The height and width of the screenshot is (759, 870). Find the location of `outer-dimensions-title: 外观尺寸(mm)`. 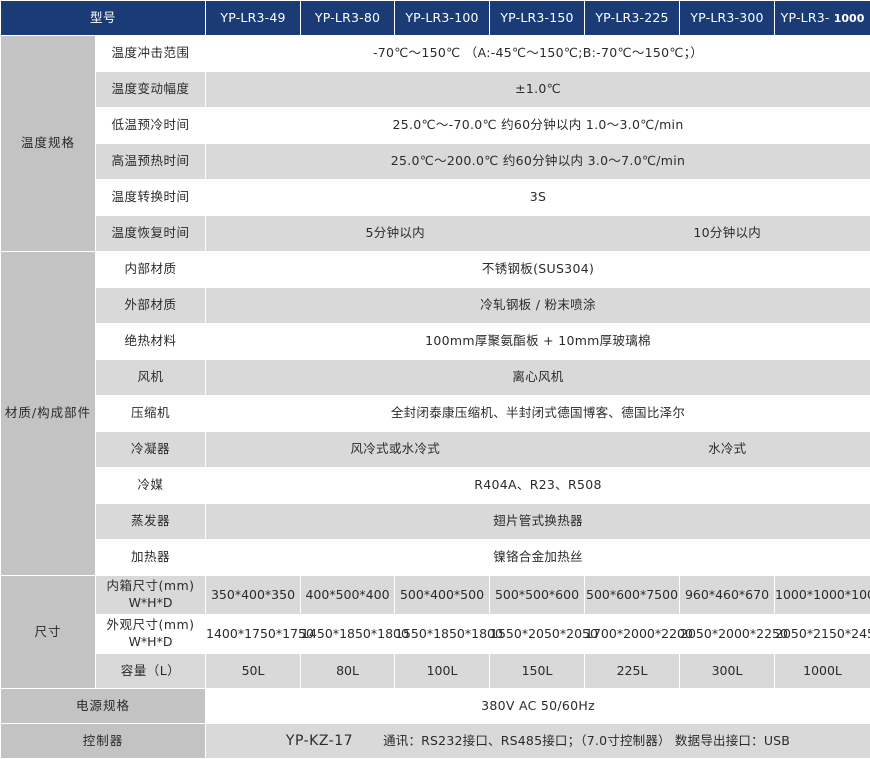

outer-dimensions-title: 外观尺寸(mm) is located at coordinates (150, 624).